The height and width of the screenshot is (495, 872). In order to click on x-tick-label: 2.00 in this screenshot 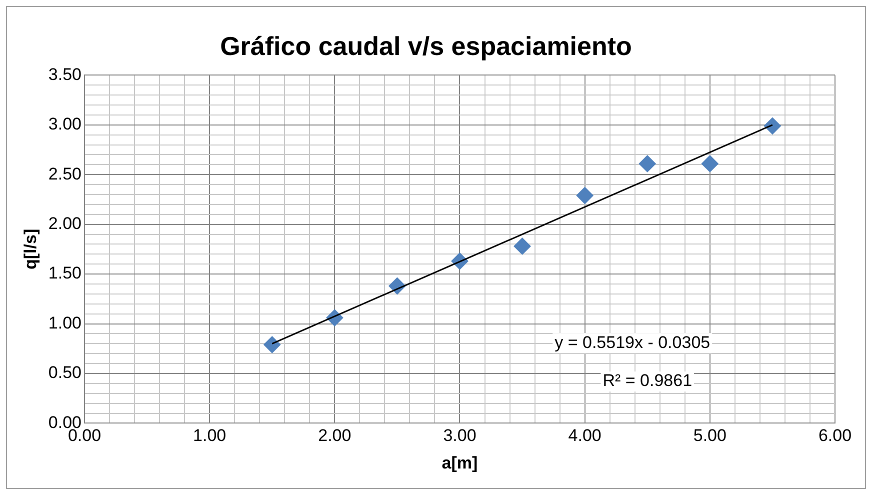, I will do `click(335, 436)`.